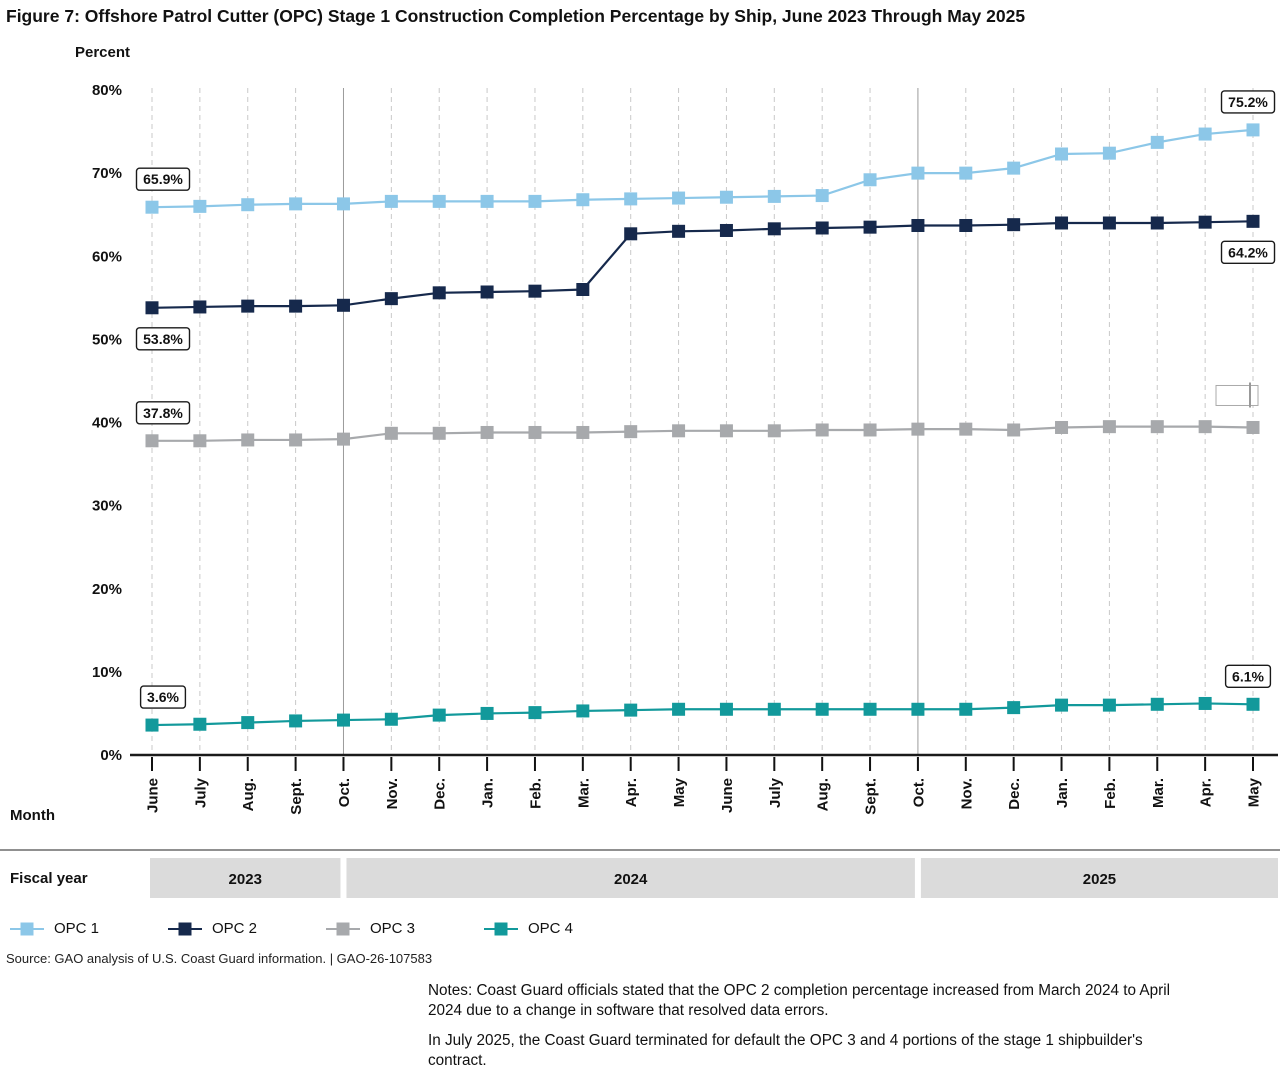  What do you see at coordinates (235, 928) in the screenshot?
I see `legend-label-opc-2: OPC 2` at bounding box center [235, 928].